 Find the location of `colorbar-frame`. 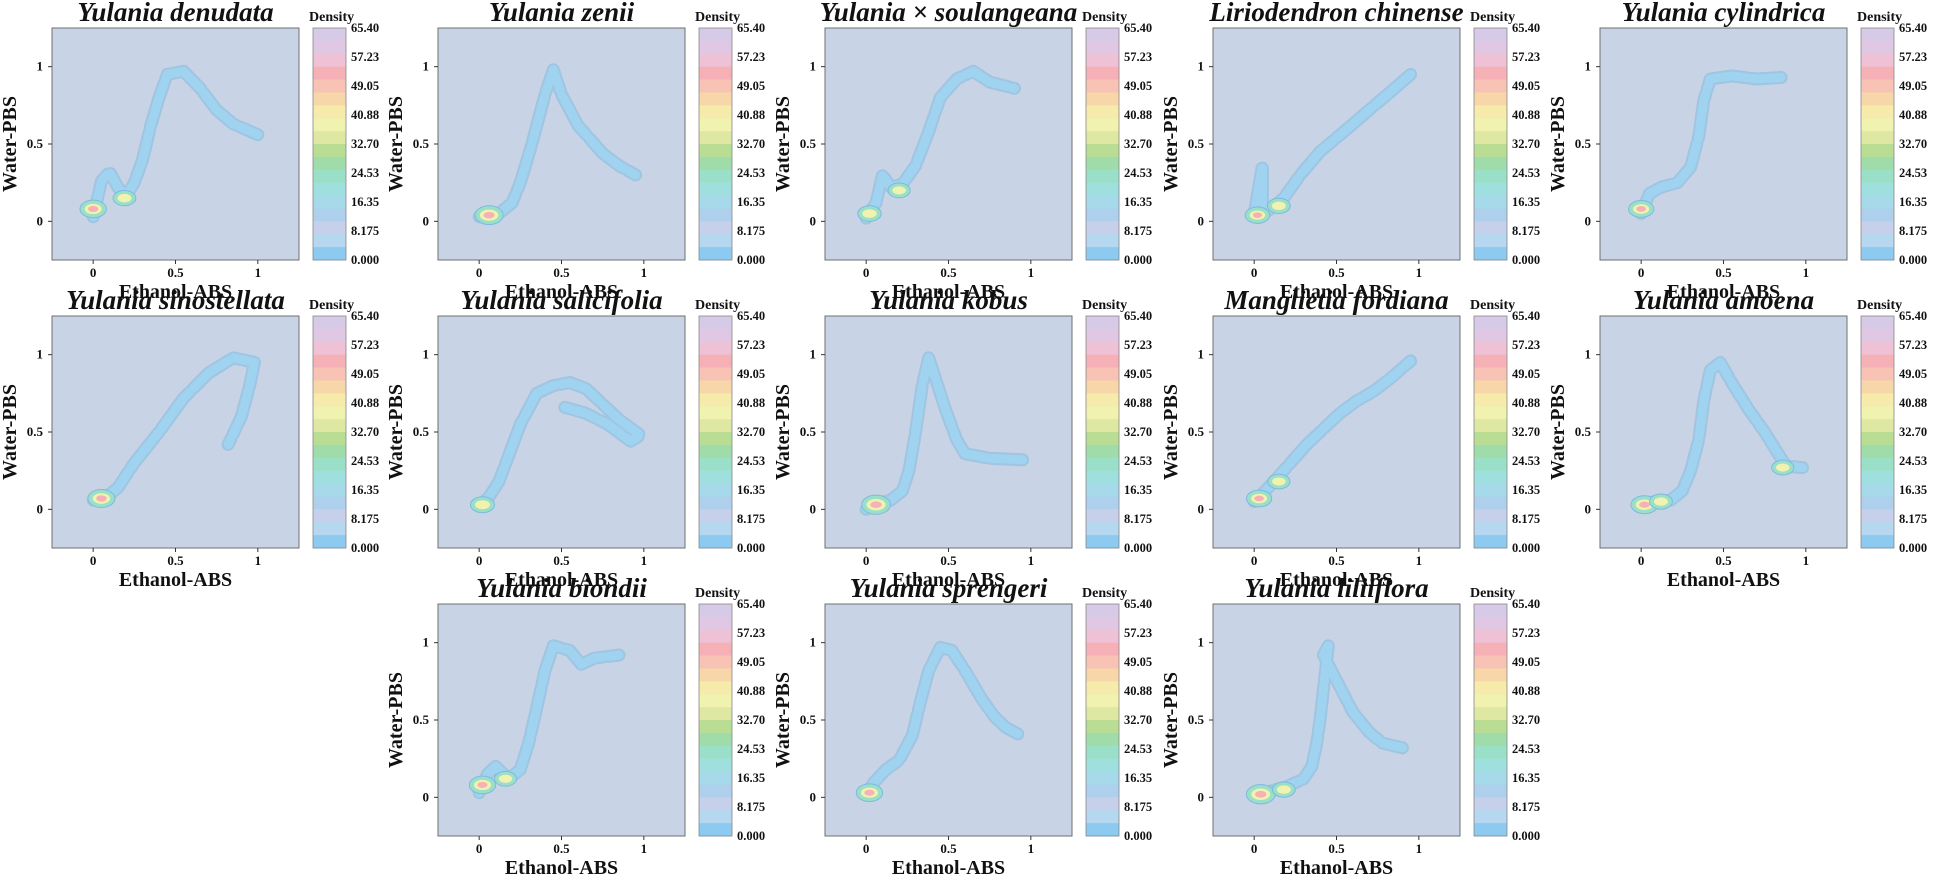

colorbar-frame is located at coordinates (715, 432).